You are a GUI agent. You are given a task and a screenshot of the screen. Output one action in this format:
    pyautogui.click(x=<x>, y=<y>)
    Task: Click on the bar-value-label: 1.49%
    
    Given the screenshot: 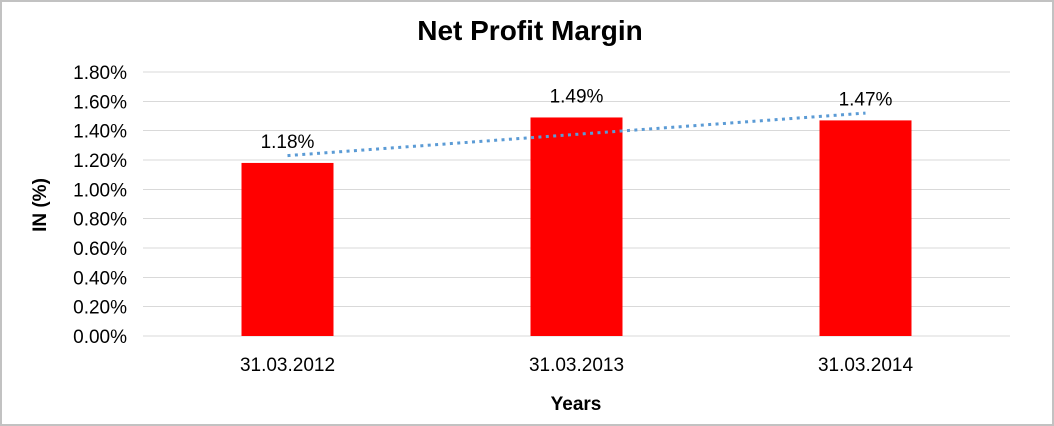 What is the action you would take?
    pyautogui.click(x=577, y=96)
    